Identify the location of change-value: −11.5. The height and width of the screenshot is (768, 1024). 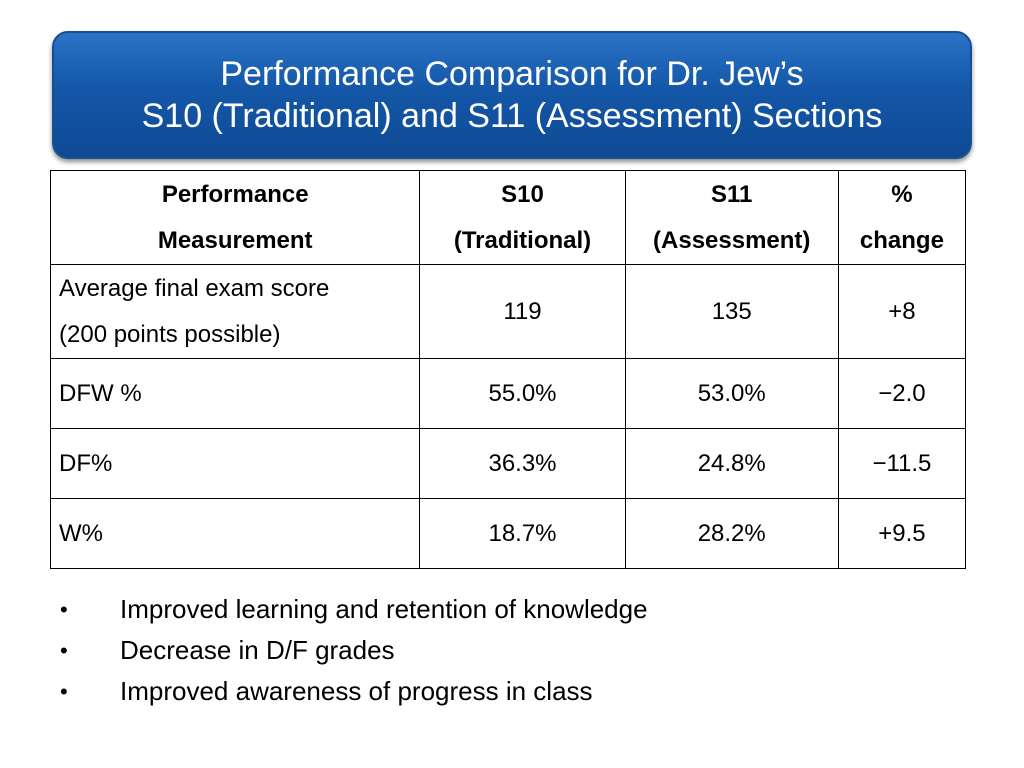
(902, 463).